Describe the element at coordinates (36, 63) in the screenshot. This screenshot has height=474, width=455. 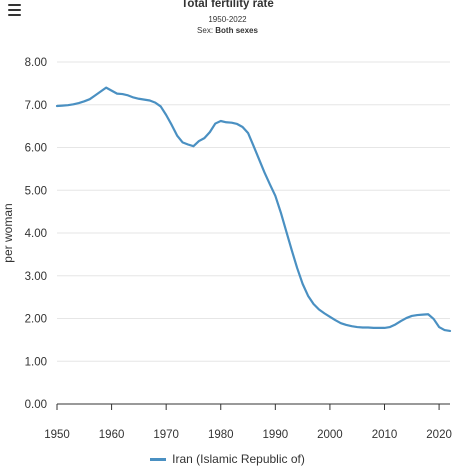
I see `y-tick-label: 8.00` at that location.